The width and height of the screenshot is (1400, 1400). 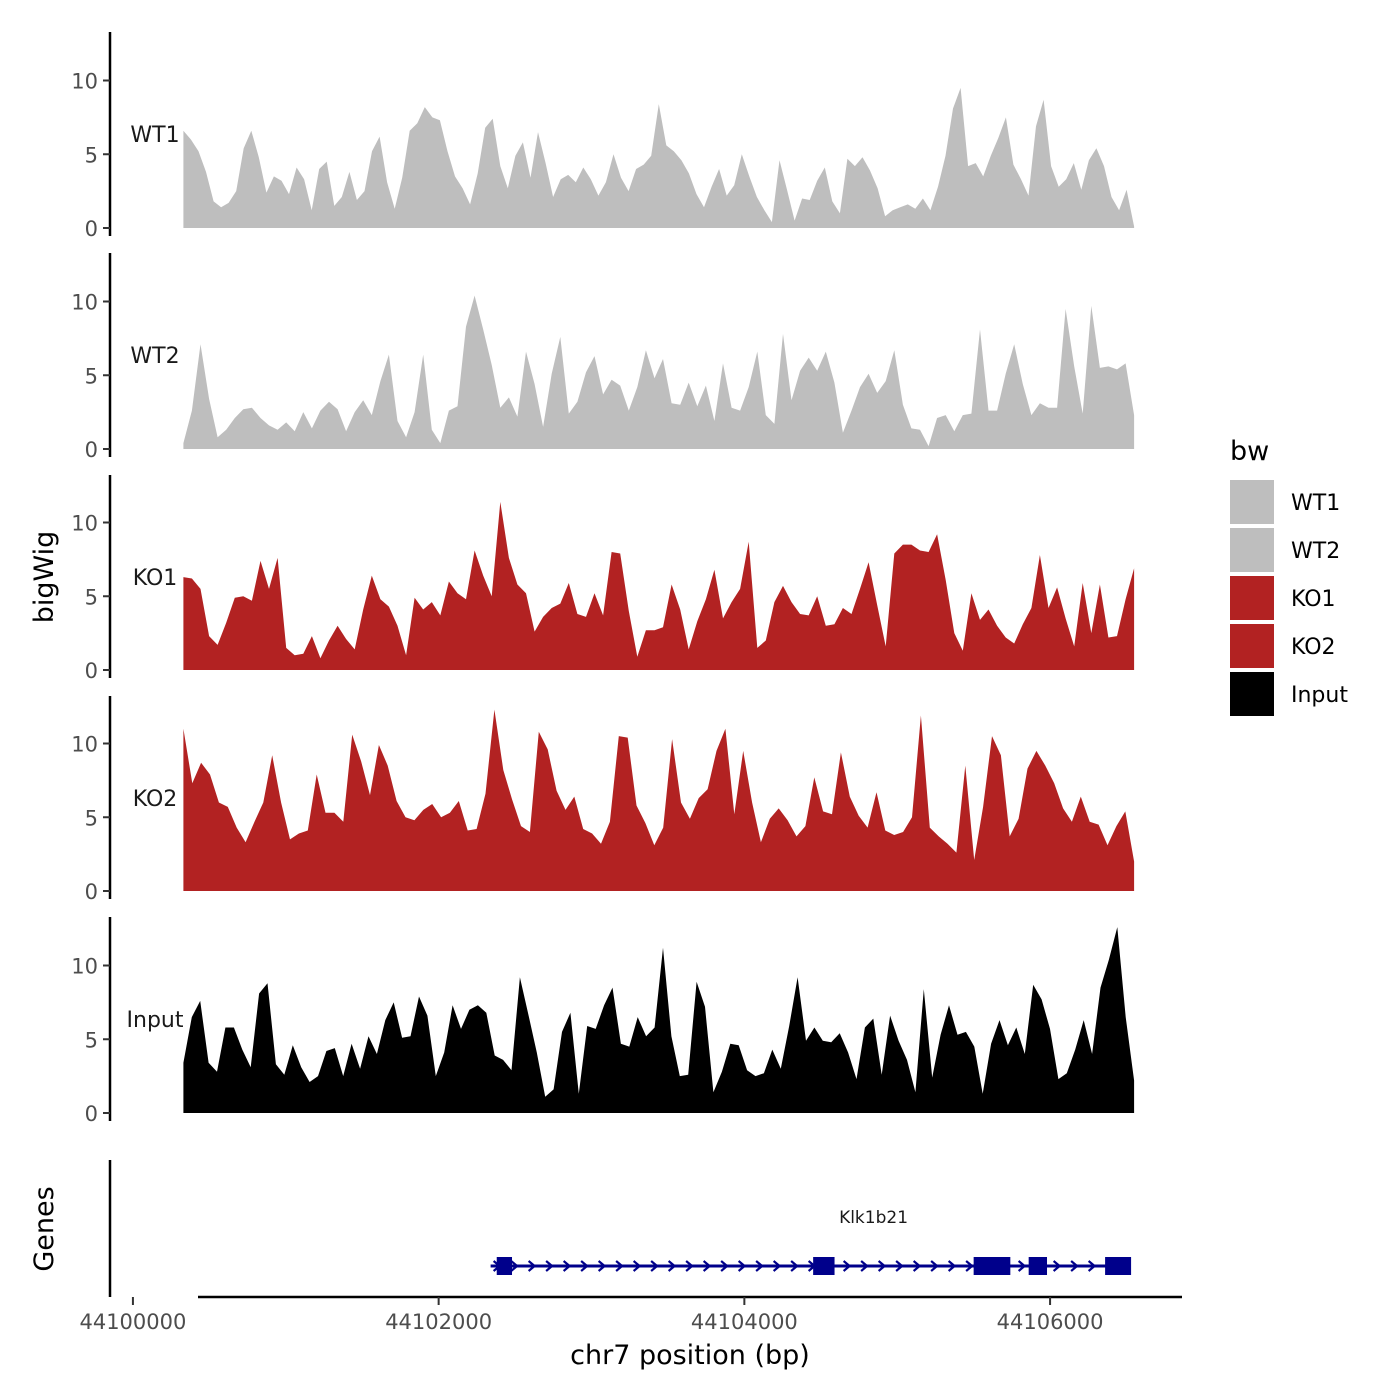 I want to click on track-label: Input, so click(x=155, y=1020).